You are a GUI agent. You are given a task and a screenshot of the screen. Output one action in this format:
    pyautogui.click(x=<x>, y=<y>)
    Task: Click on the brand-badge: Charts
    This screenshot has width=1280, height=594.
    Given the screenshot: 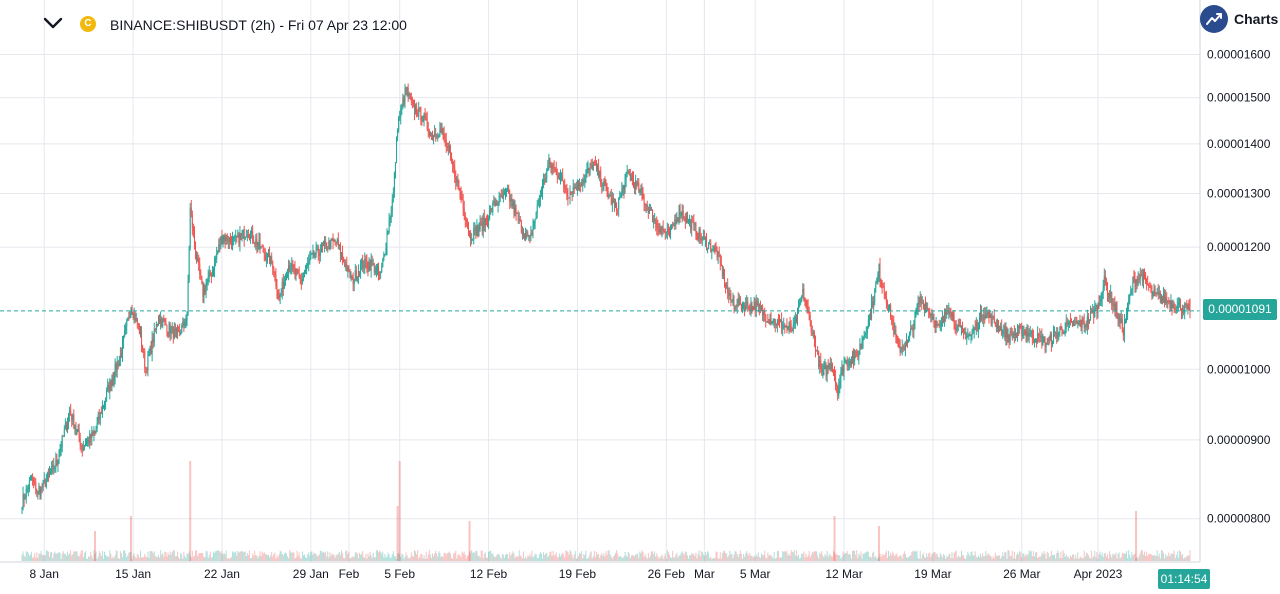 What is the action you would take?
    pyautogui.click(x=1239, y=19)
    